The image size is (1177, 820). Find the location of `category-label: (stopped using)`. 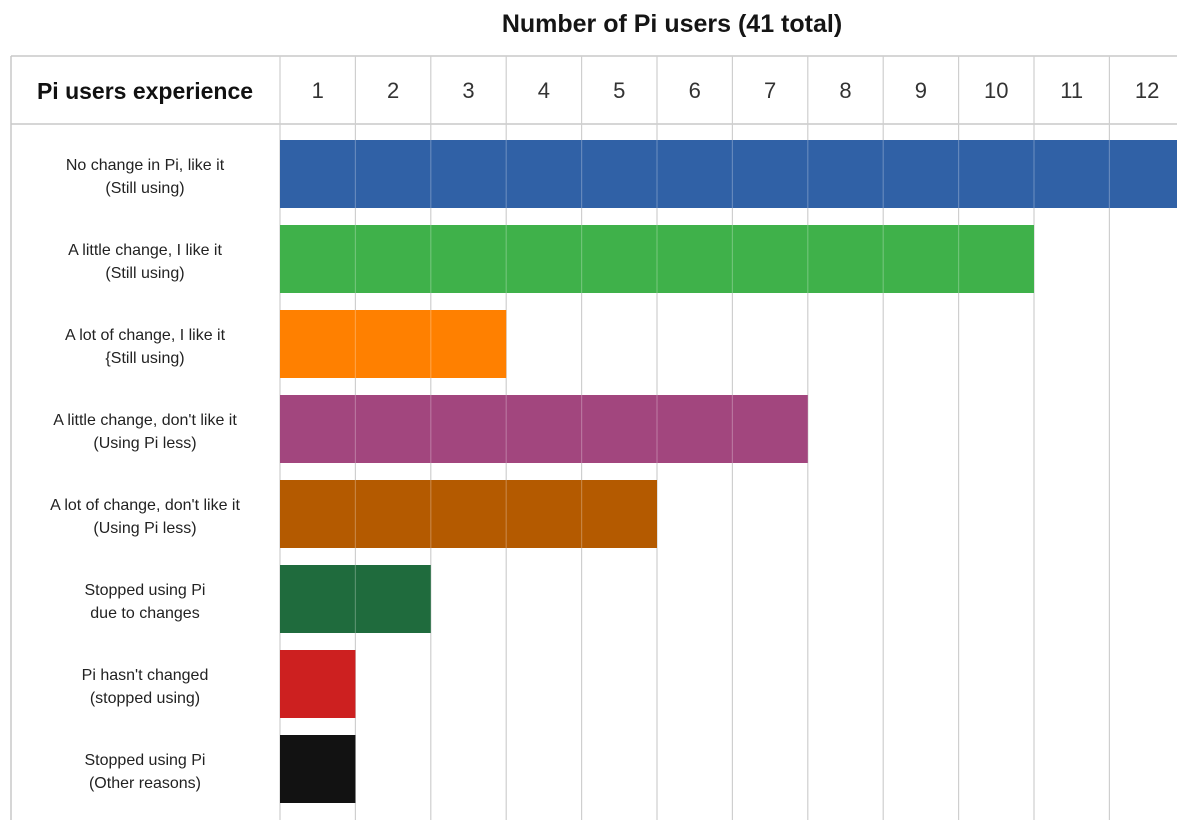

category-label: (stopped using) is located at coordinates (145, 698).